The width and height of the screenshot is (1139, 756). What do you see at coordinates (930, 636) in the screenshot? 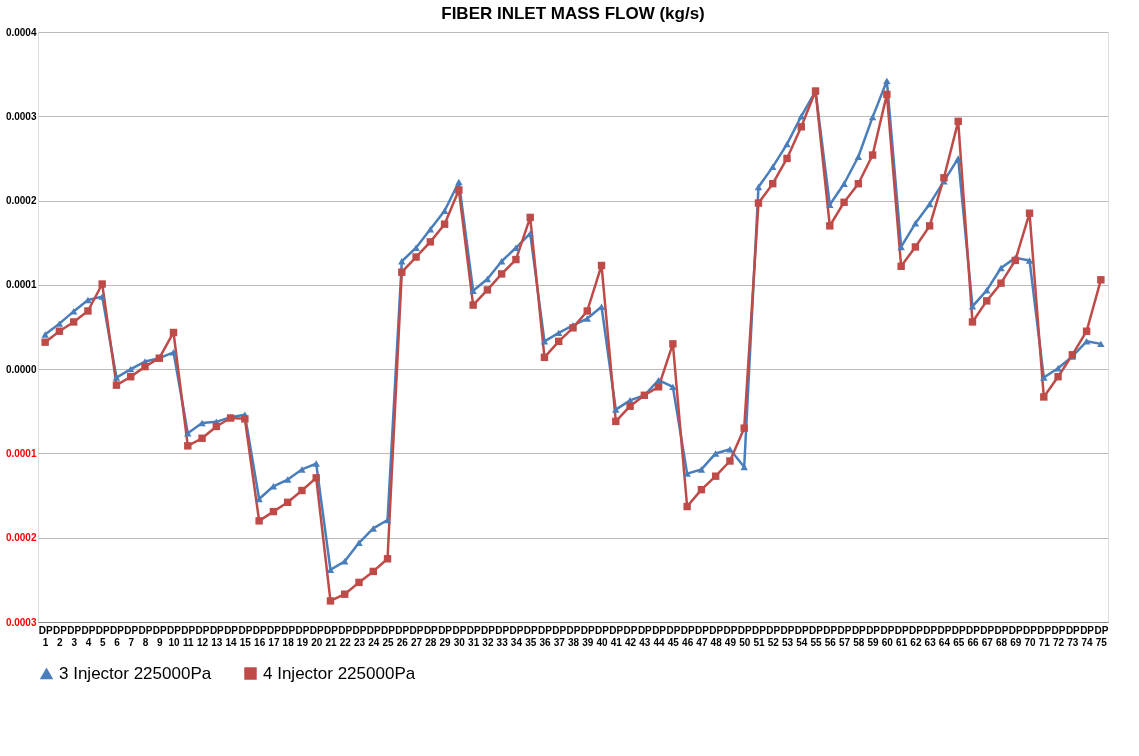
I see `x-tick-label: DP 63` at bounding box center [930, 636].